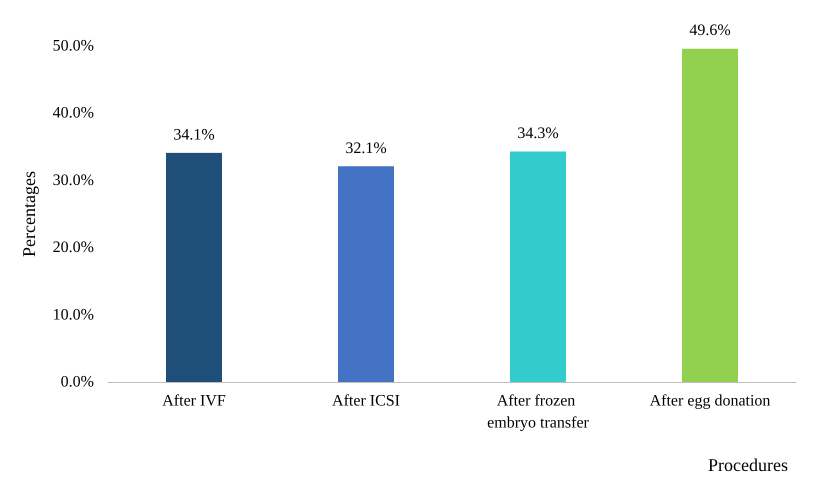 Image resolution: width=834 pixels, height=490 pixels. What do you see at coordinates (77, 382) in the screenshot?
I see `y-tick-label: 0.0%` at bounding box center [77, 382].